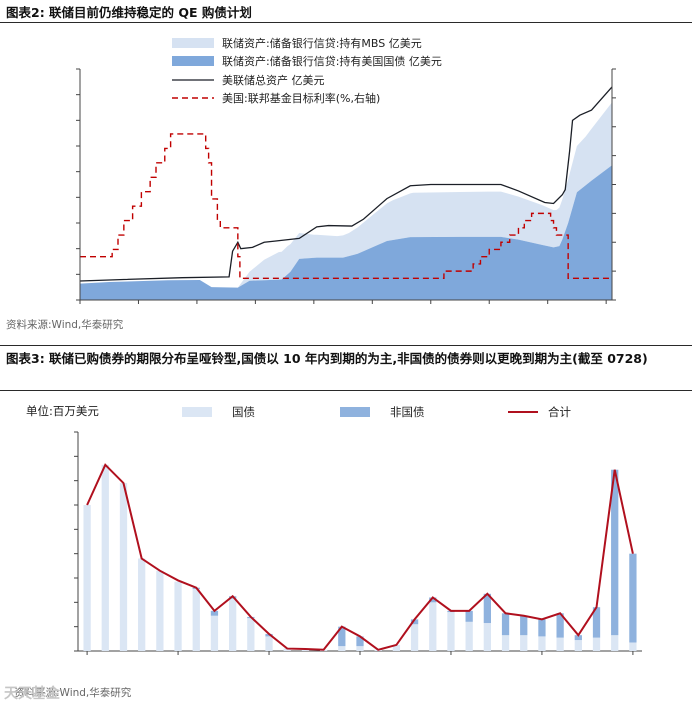 The height and width of the screenshot is (709, 692). Describe the element at coordinates (73, 693) in the screenshot. I see `figure-3-source: 资料来源:Wind,华泰研究` at that location.